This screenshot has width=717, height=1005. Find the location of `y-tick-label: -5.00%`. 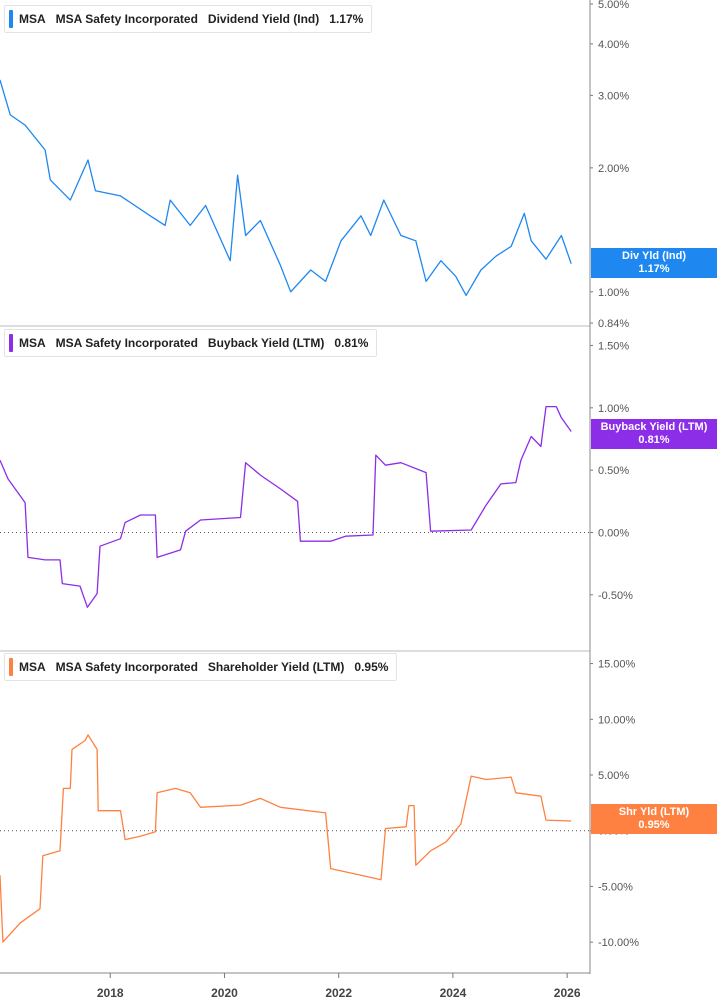

y-tick-label: -5.00% is located at coordinates (615, 887).